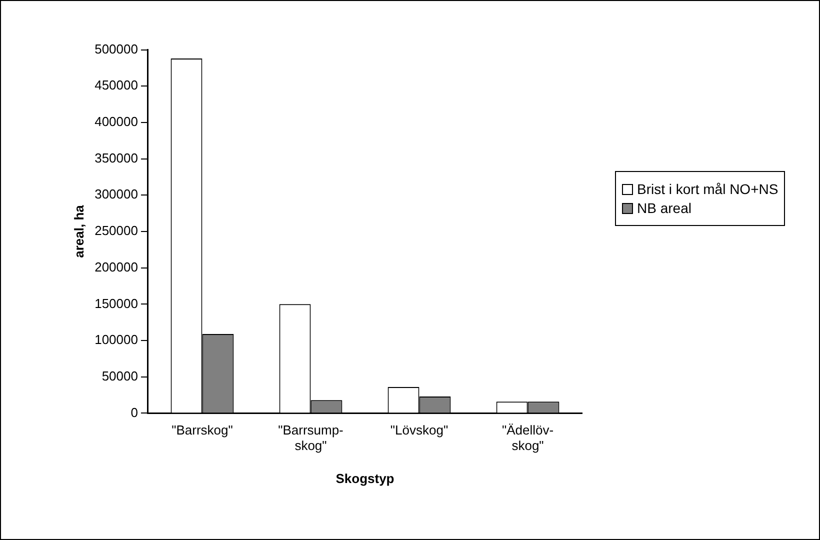 The image size is (820, 540). Describe the element at coordinates (116, 122) in the screenshot. I see `y-tick-label: 400000` at that location.